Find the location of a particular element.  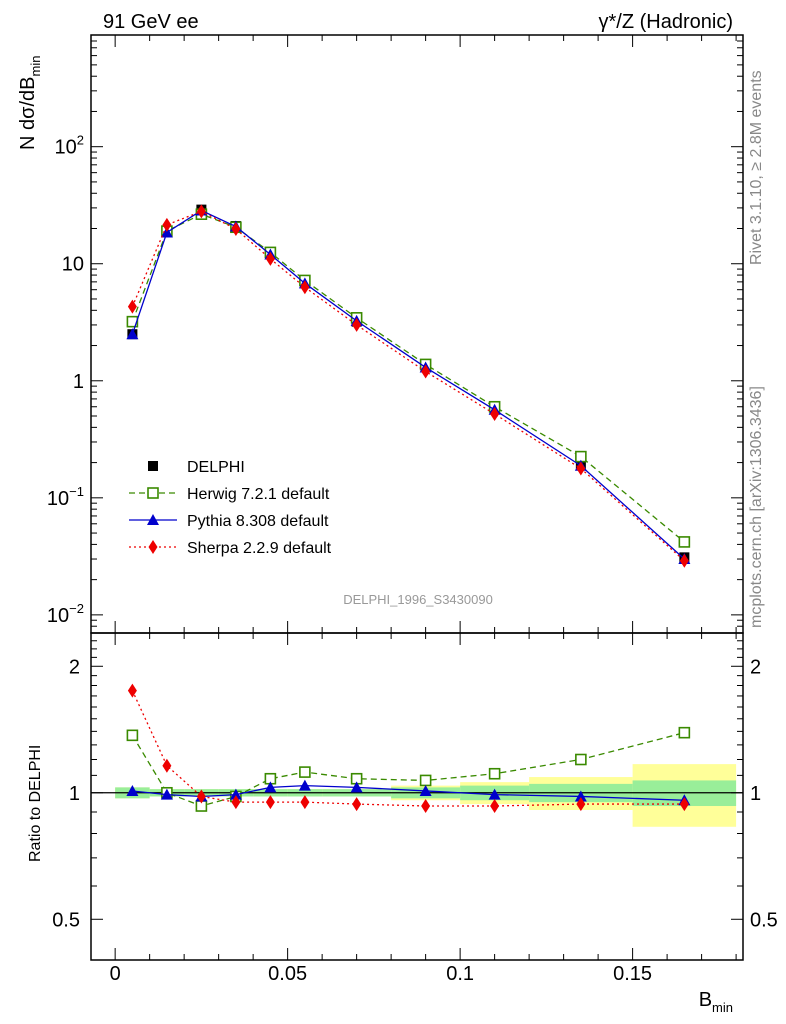

y-tick-label: 10 is located at coordinates (73, 265).